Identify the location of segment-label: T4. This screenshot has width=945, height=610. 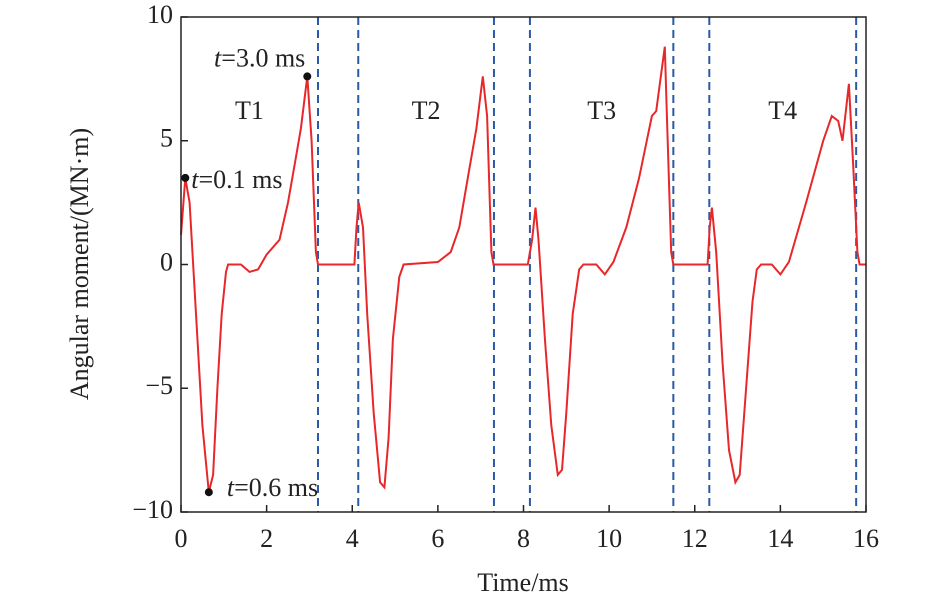
(782, 110).